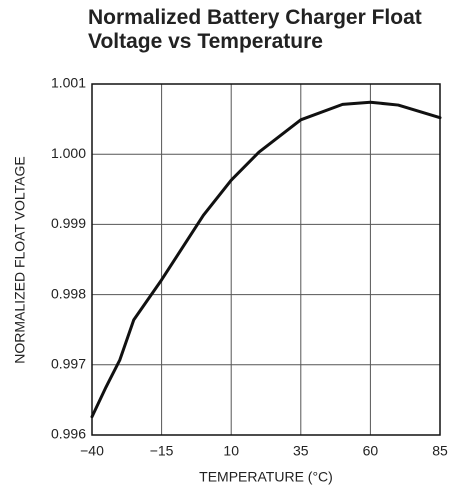  I want to click on x-tick-label: 35, so click(301, 451).